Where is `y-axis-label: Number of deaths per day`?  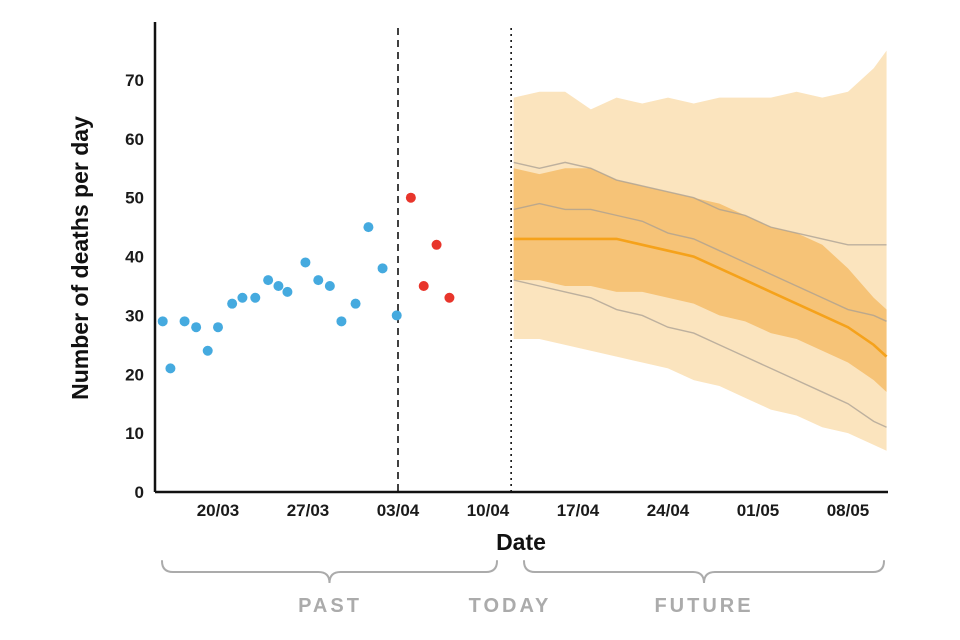
y-axis-label: Number of deaths per day is located at coordinates (80, 258).